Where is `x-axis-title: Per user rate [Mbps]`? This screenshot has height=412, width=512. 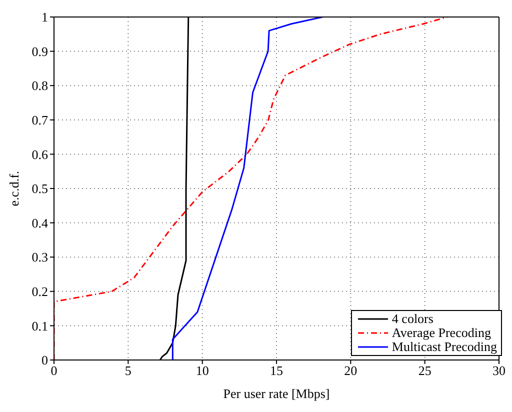 x-axis-title: Per user rate [Mbps] is located at coordinates (276, 393).